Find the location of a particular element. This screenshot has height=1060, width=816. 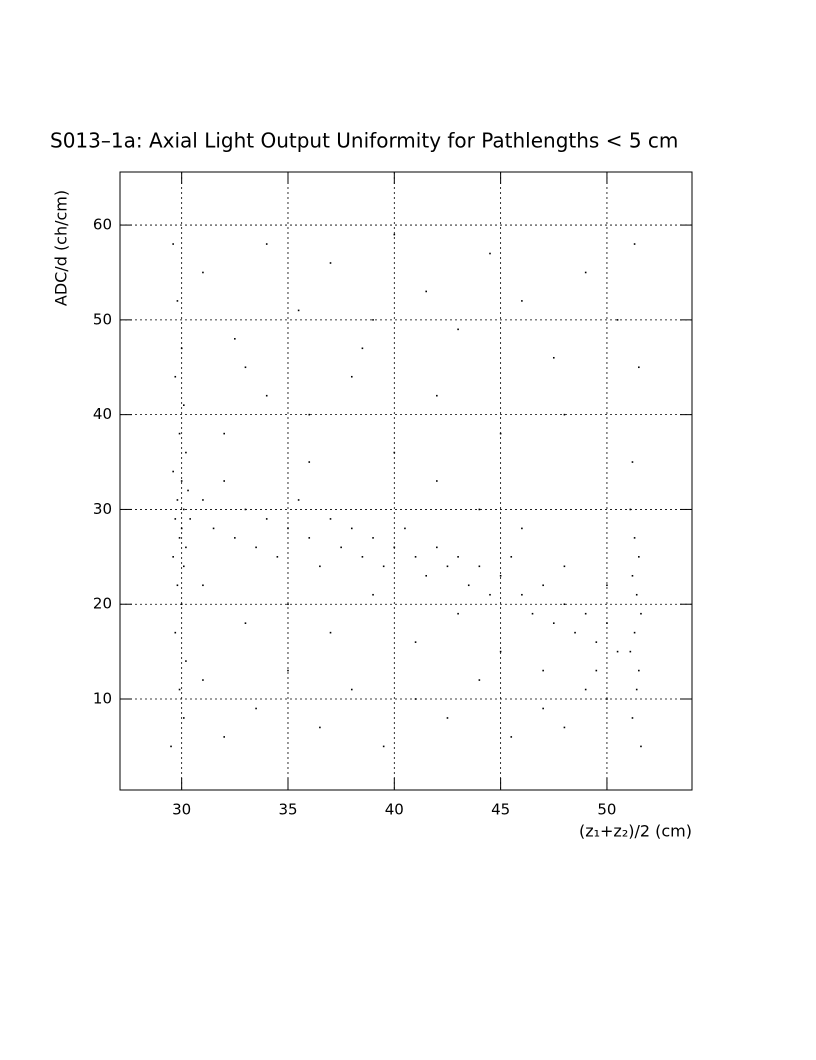

x-tick-label: 40 is located at coordinates (394, 810).